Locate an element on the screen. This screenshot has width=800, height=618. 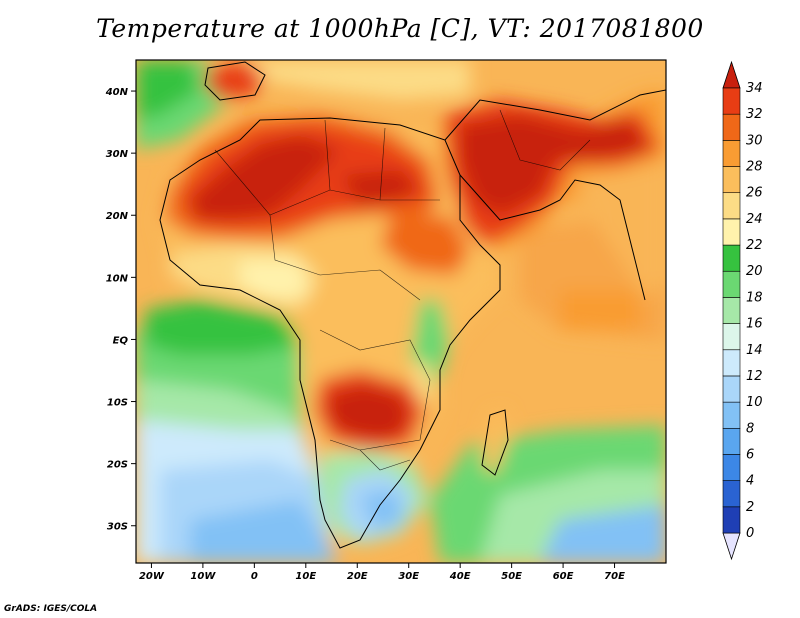
colorbar-label: 12 is located at coordinates (754, 376).